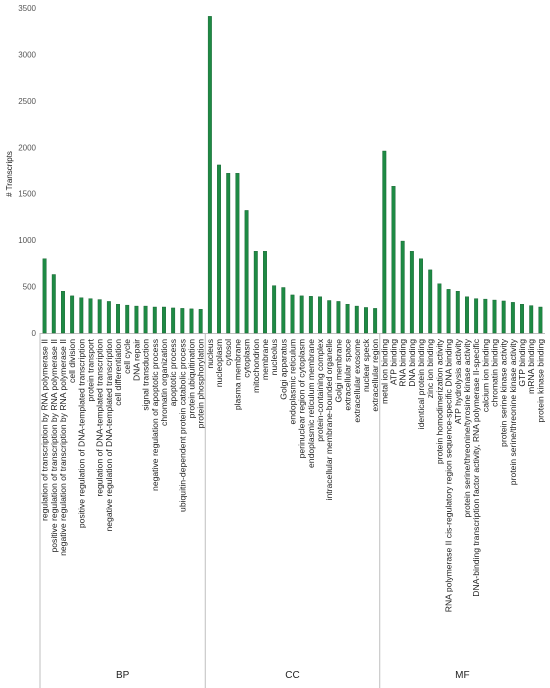 The height and width of the screenshot is (688, 550). I want to click on category-label: DNA repair, so click(136, 360).